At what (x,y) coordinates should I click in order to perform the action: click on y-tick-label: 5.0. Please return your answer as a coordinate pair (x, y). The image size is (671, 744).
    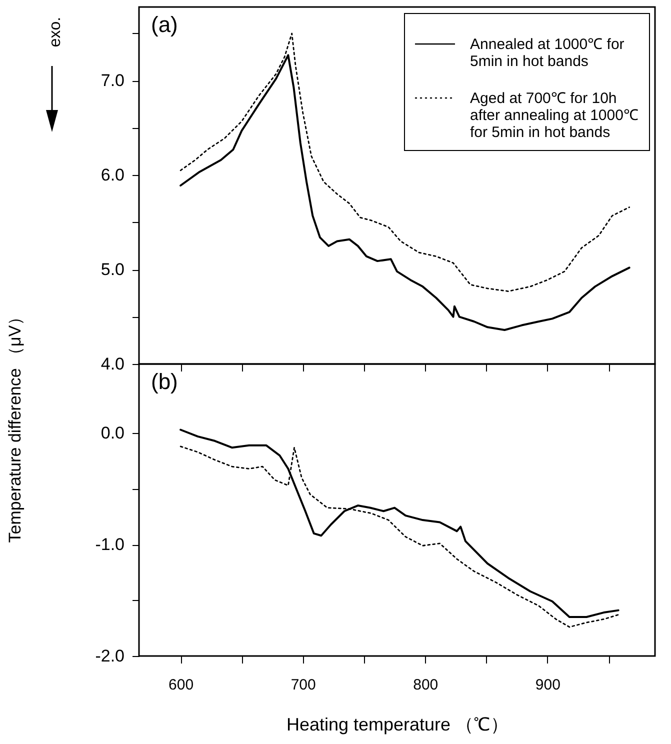
    Looking at the image, I should click on (112, 270).